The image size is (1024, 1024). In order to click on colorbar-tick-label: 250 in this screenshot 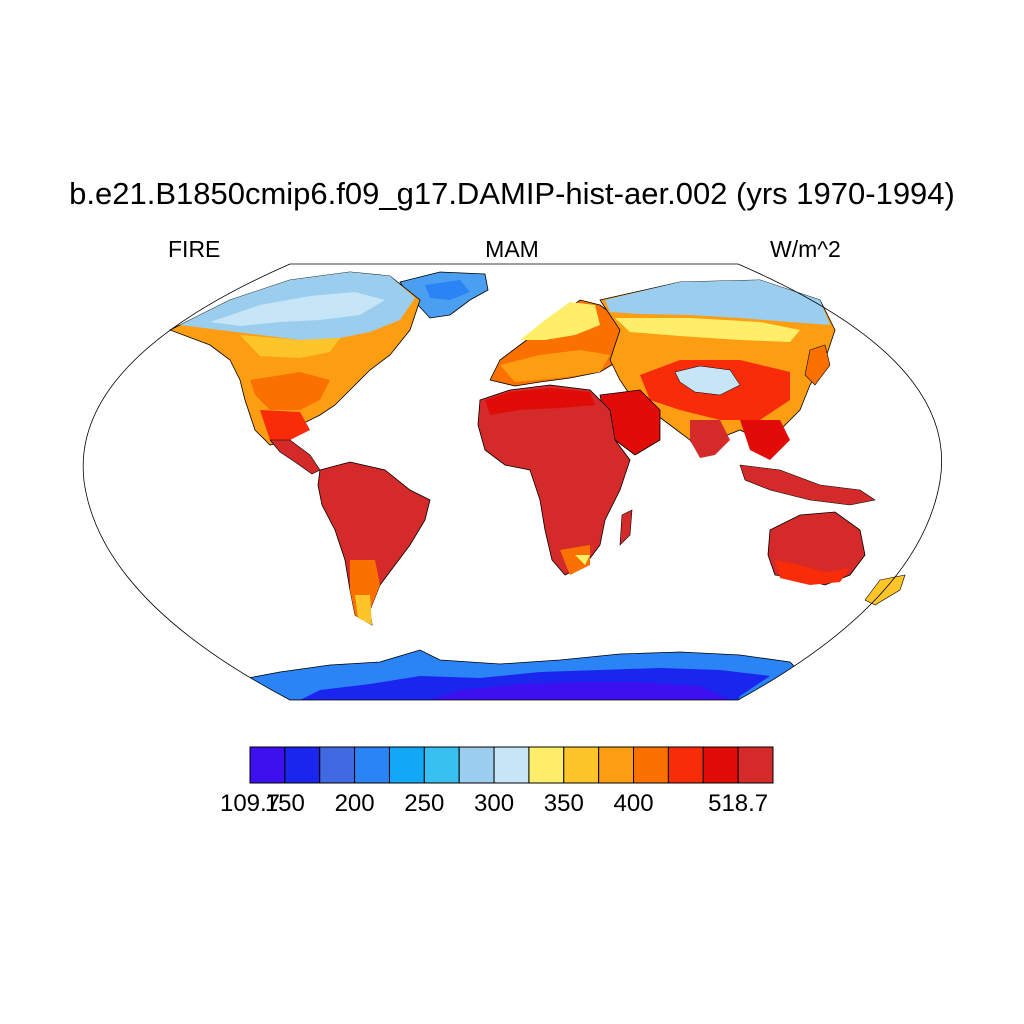, I will do `click(424, 803)`.